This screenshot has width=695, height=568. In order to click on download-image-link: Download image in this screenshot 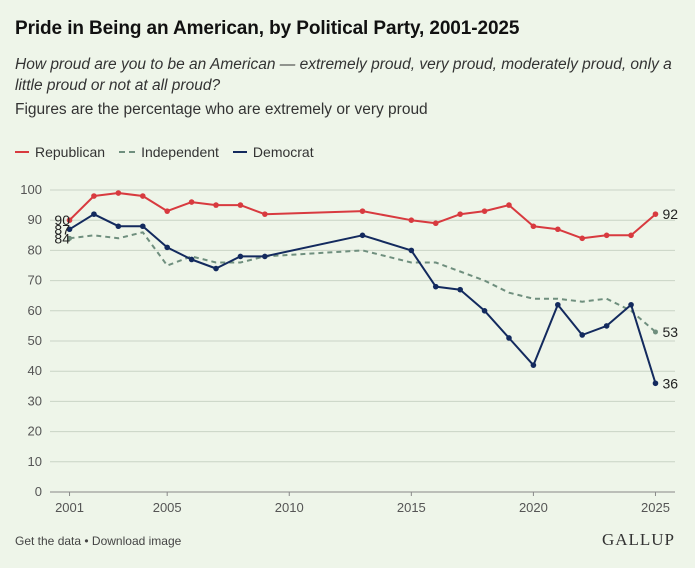, I will do `click(136, 541)`.